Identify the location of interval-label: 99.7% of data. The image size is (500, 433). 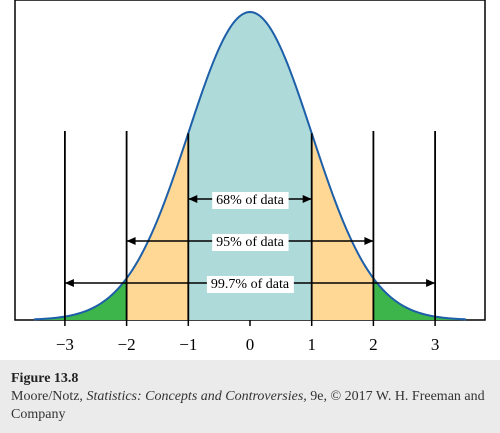
(250, 284).